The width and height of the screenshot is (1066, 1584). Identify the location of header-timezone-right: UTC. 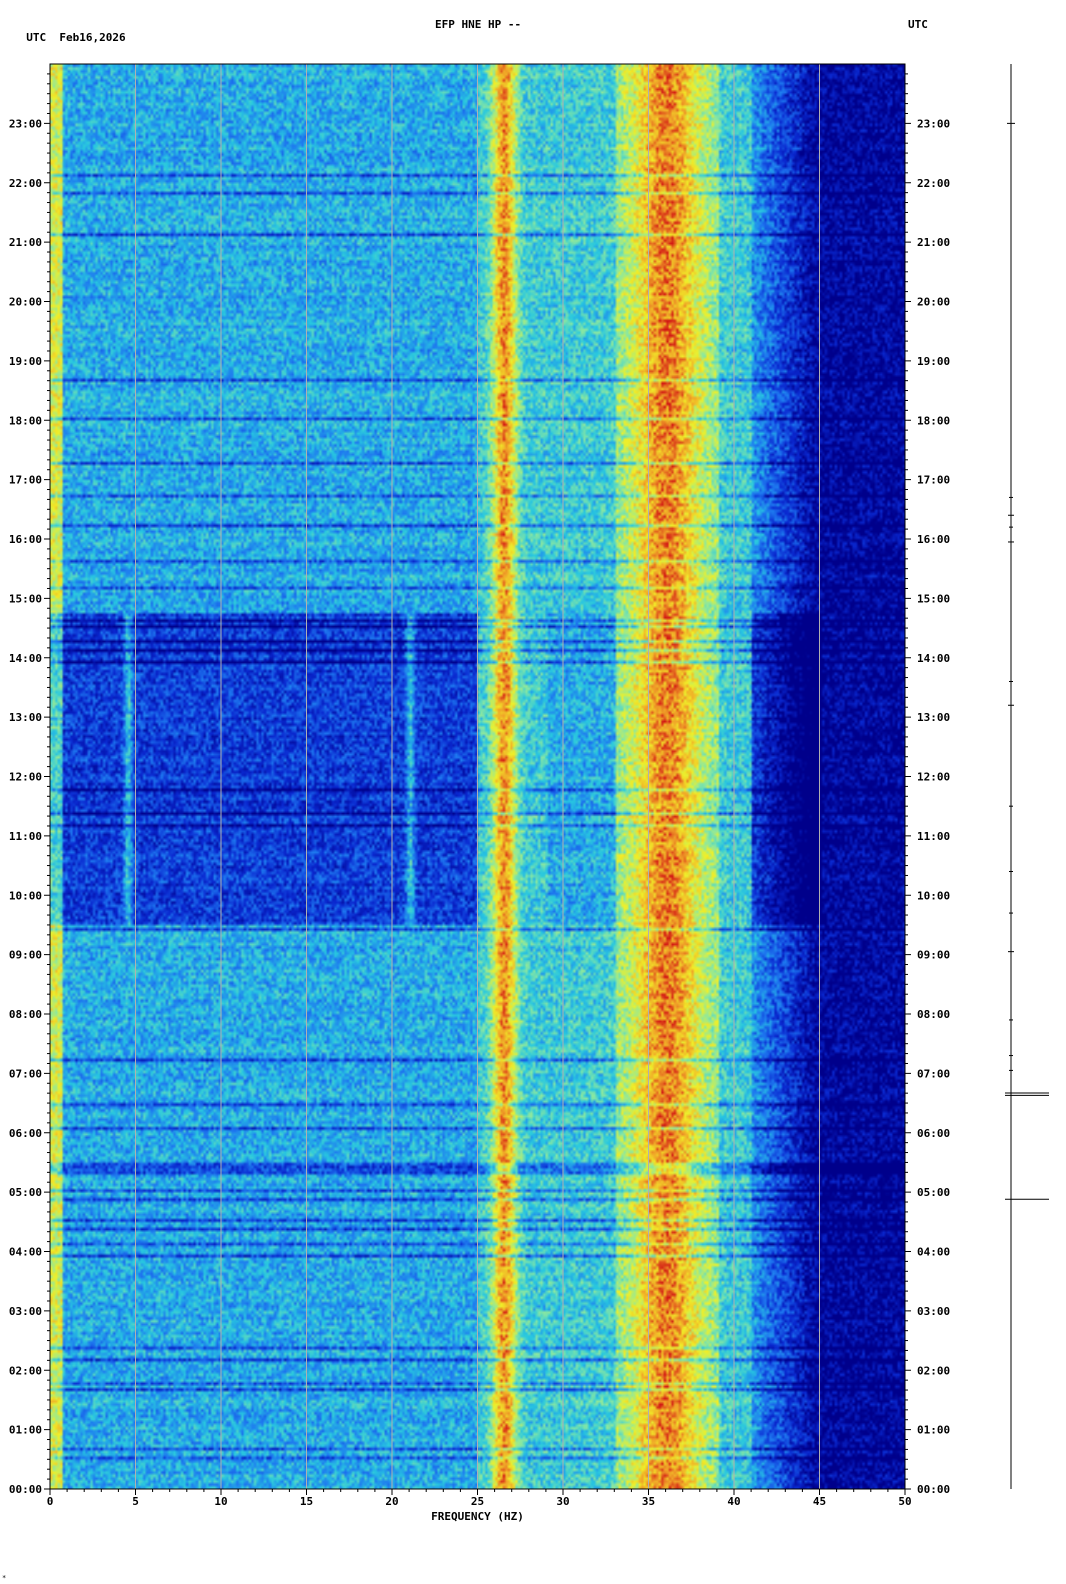
(918, 24).